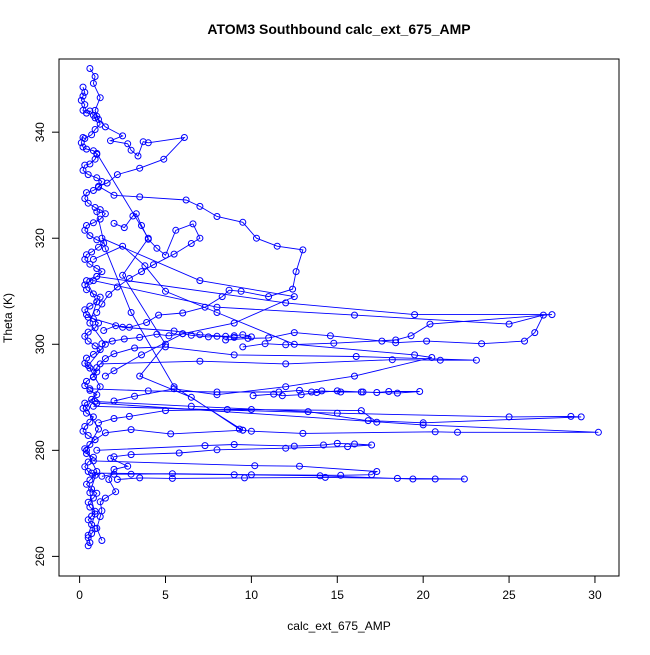  I want to click on x-tick-label: 5, so click(165, 595).